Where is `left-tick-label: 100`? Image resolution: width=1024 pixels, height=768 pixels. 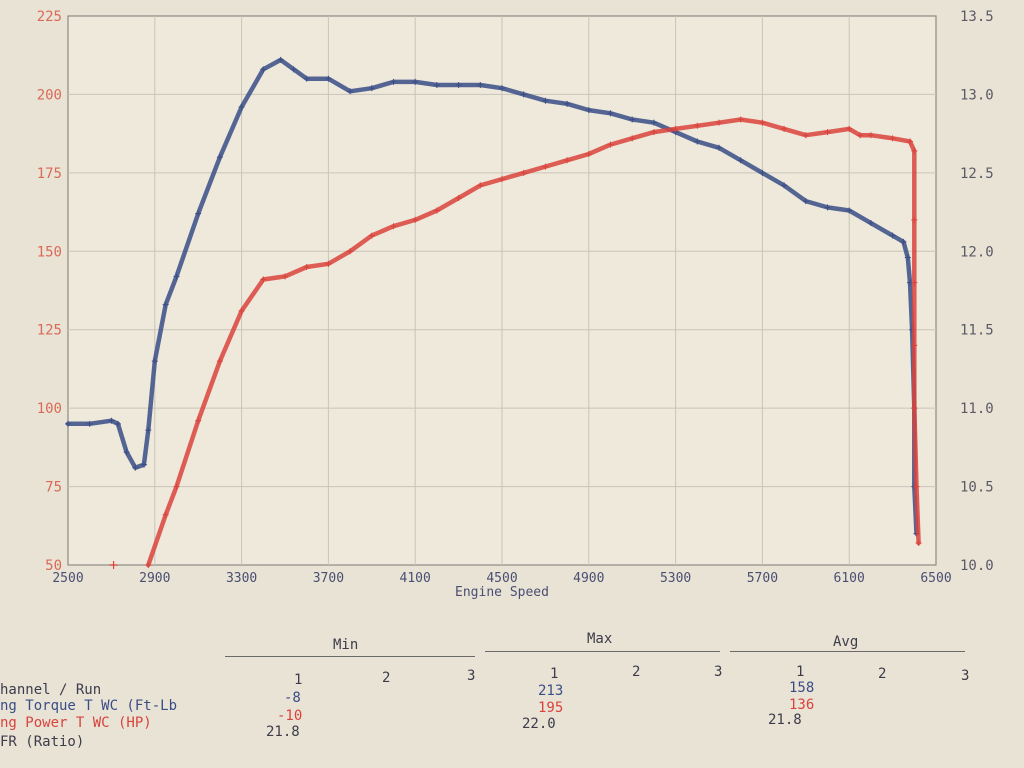
left-tick-label: 100 is located at coordinates (49, 409).